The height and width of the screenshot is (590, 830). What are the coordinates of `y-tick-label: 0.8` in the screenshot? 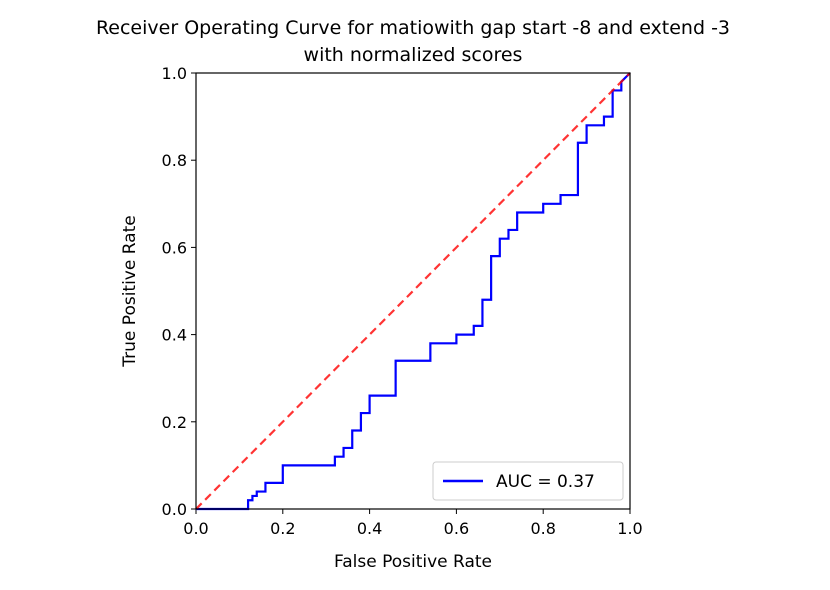 It's located at (174, 160).